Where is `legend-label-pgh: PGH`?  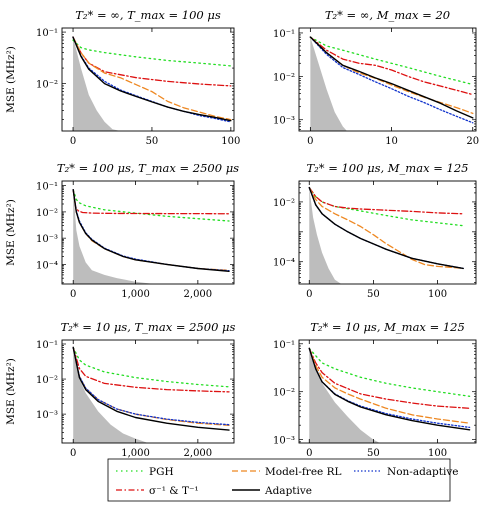 legend-label-pgh: PGH is located at coordinates (161, 472).